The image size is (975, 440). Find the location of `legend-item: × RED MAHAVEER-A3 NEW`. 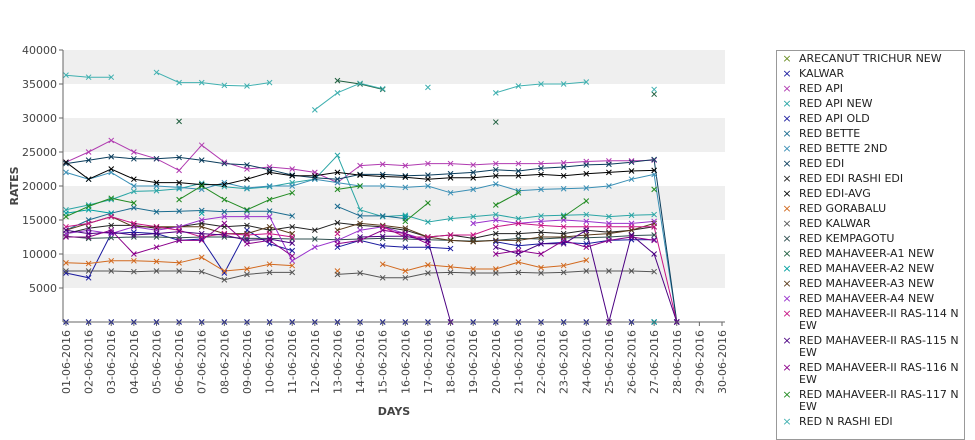

legend-item: × RED MAHAVEER-A3 NEW is located at coordinates (870, 284).